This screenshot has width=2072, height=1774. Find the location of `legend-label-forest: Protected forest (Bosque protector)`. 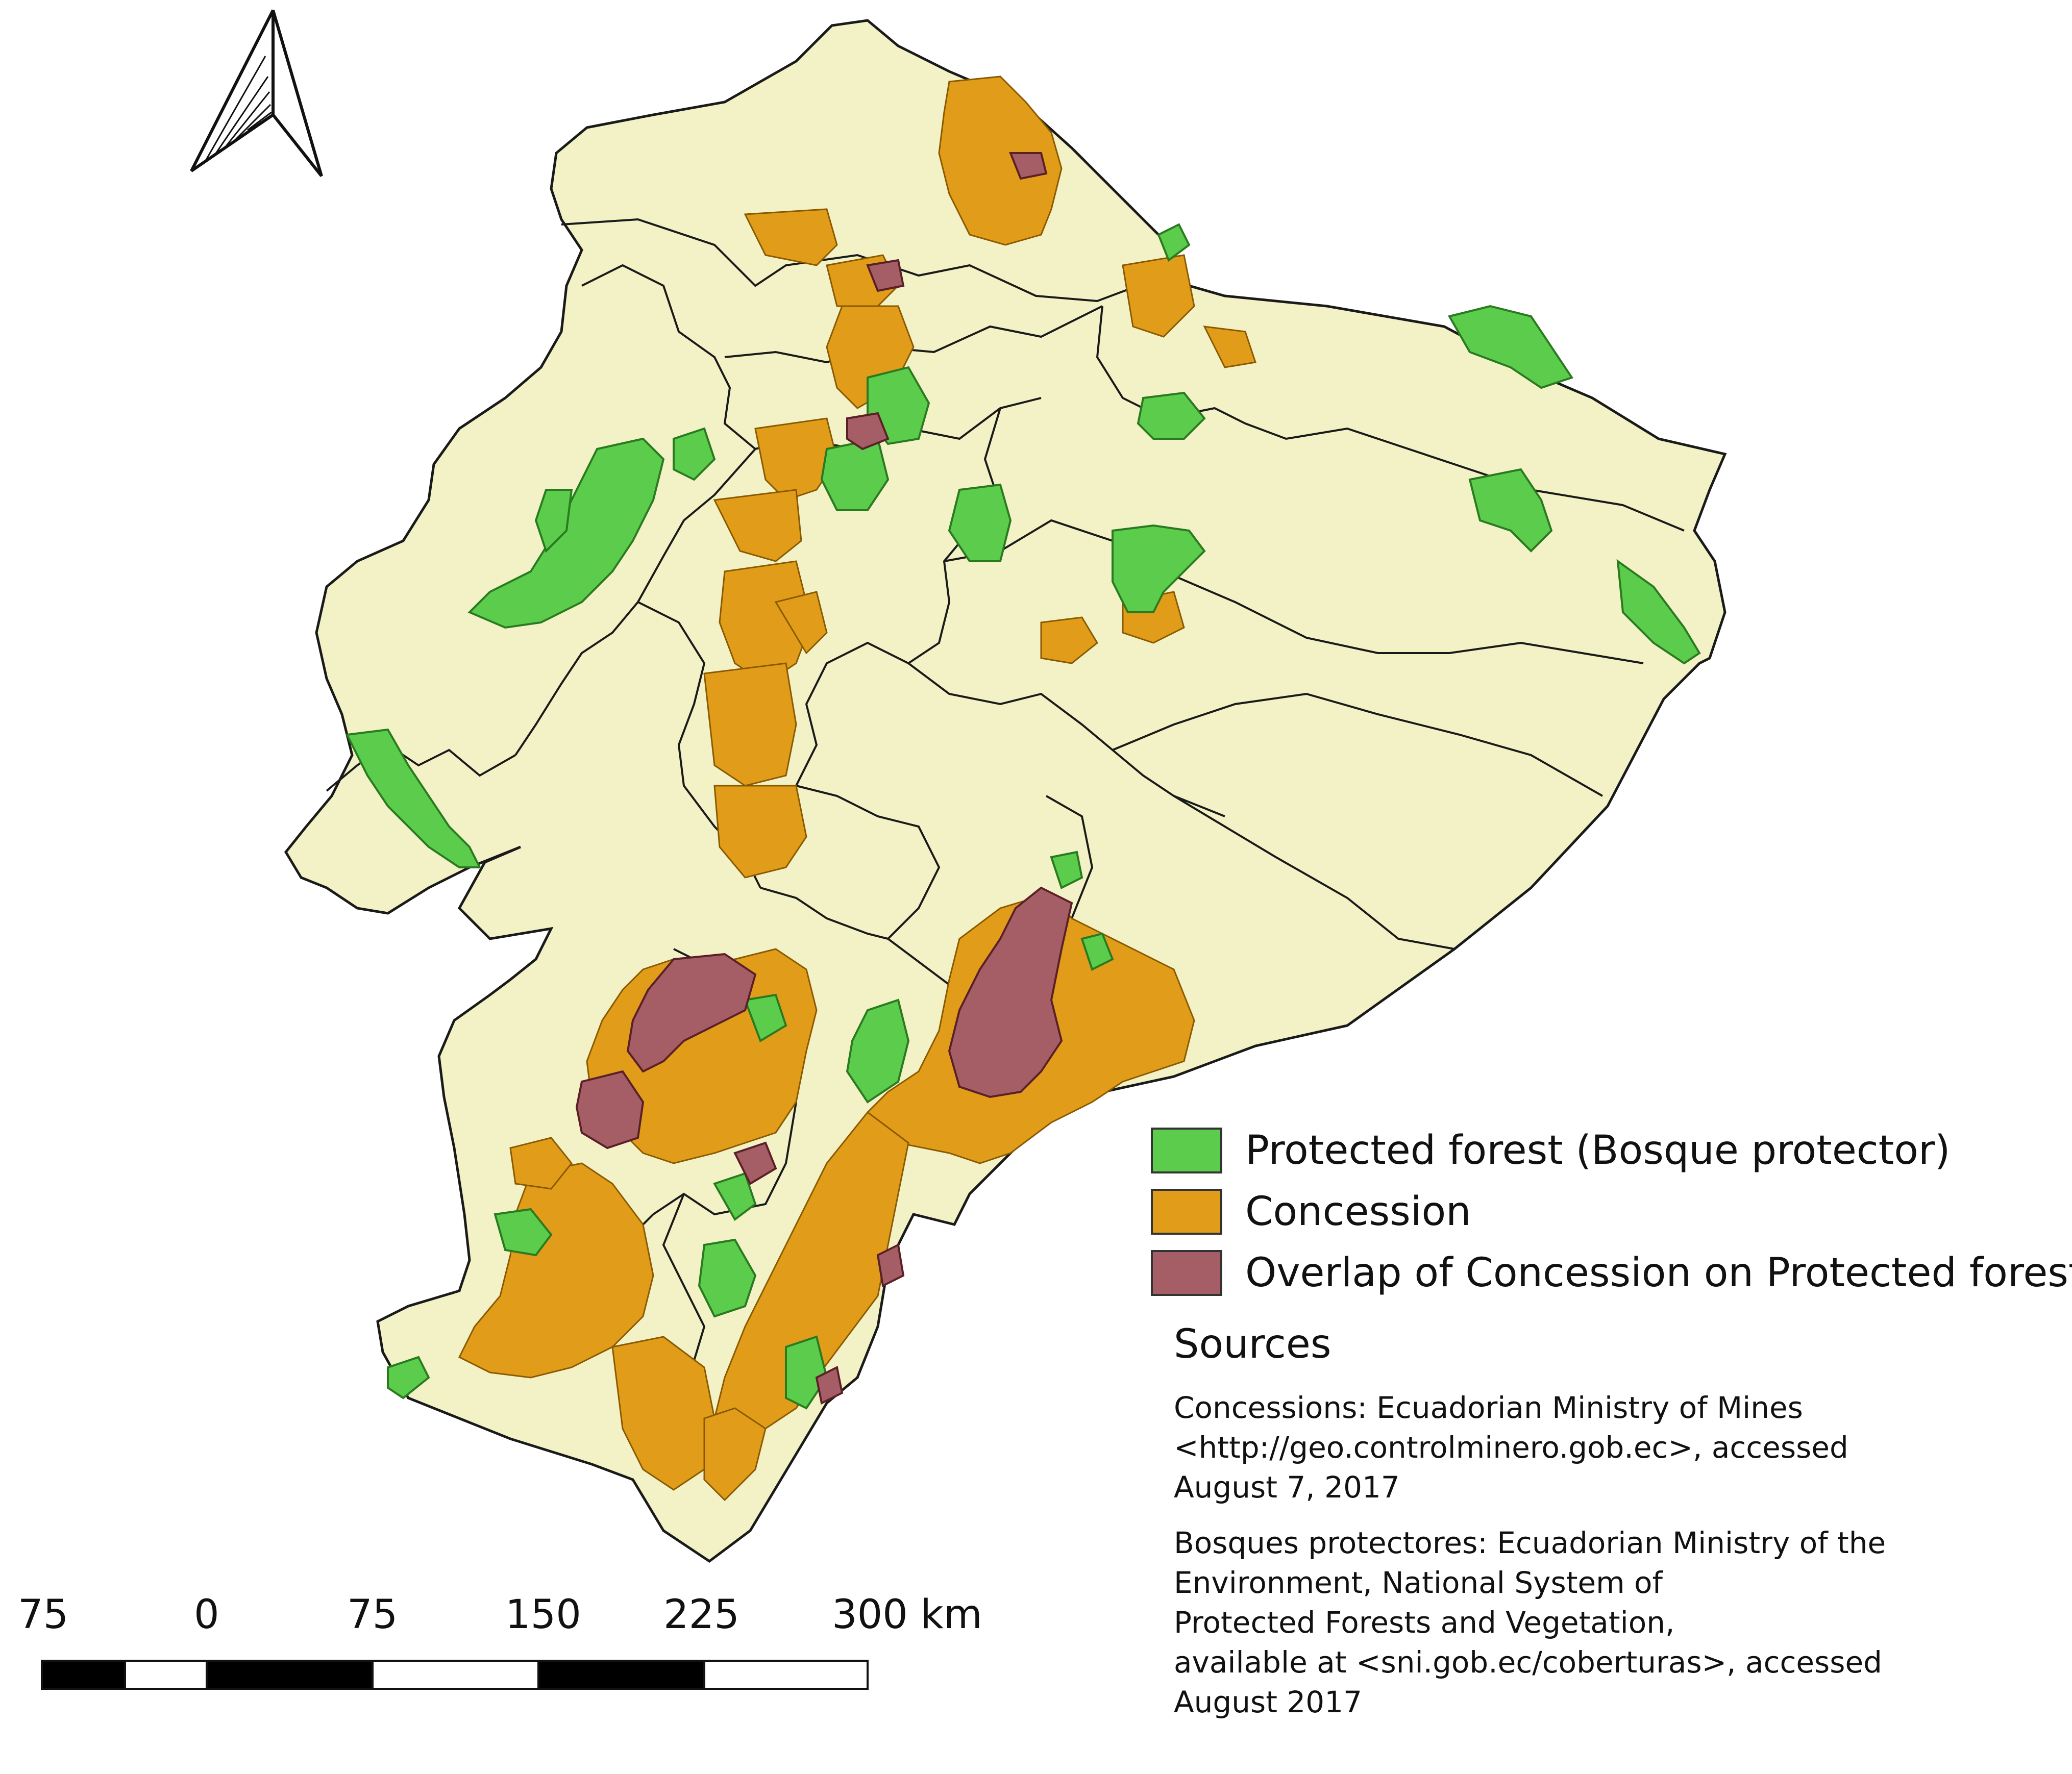

legend-label-forest: Protected forest (Bosque protector) is located at coordinates (1598, 1150).